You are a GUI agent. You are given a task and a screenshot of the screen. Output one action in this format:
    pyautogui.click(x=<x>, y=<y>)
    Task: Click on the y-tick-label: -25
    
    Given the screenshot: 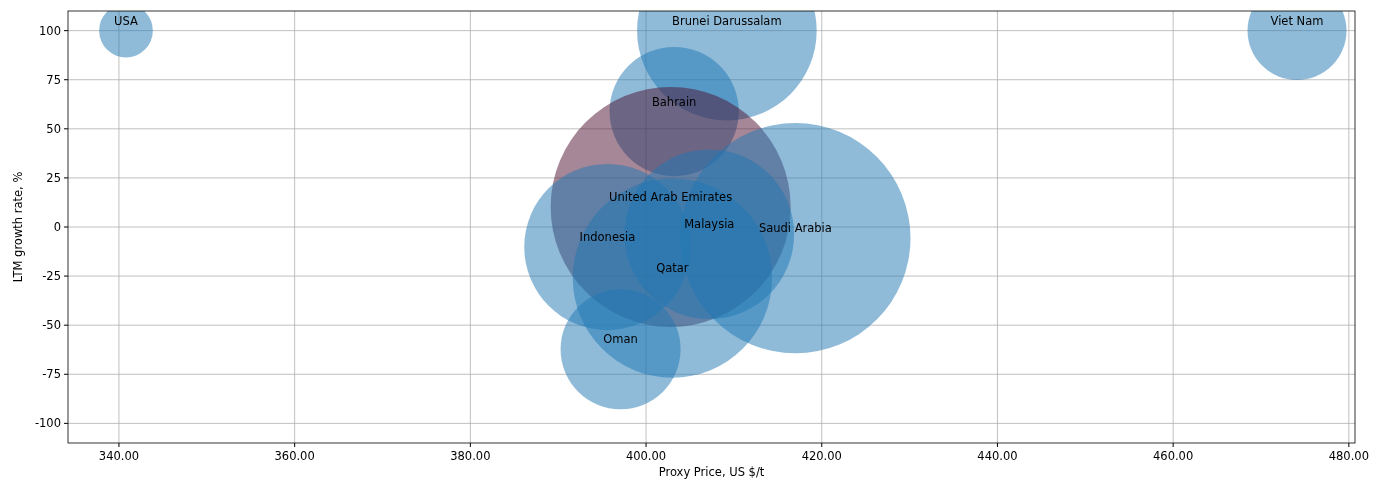 What is the action you would take?
    pyautogui.click(x=51, y=276)
    